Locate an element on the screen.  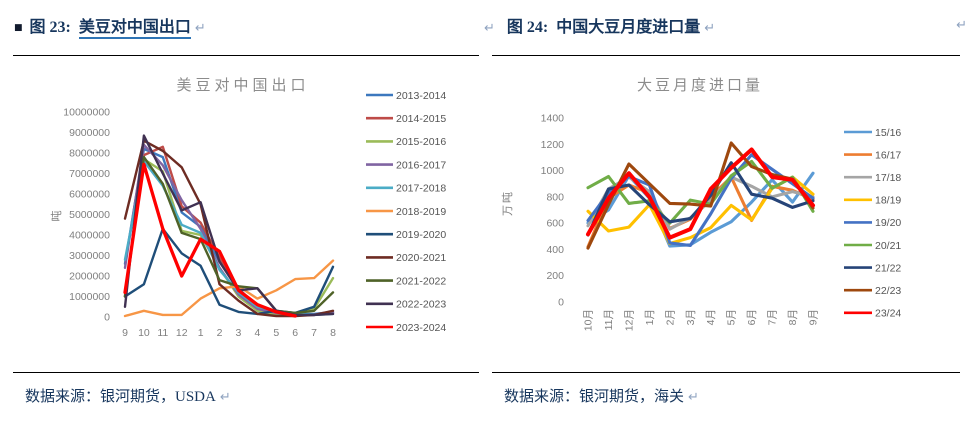
y-tick-label: 1200 is located at coordinates (553, 145).